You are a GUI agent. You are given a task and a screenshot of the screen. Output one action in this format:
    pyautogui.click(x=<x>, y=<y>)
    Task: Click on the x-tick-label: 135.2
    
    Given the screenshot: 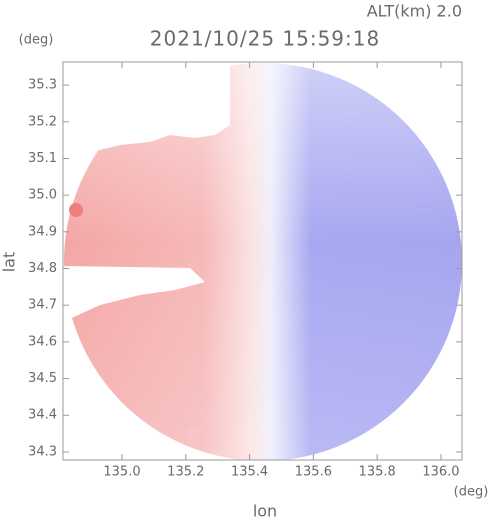 What is the action you would take?
    pyautogui.click(x=185, y=472)
    